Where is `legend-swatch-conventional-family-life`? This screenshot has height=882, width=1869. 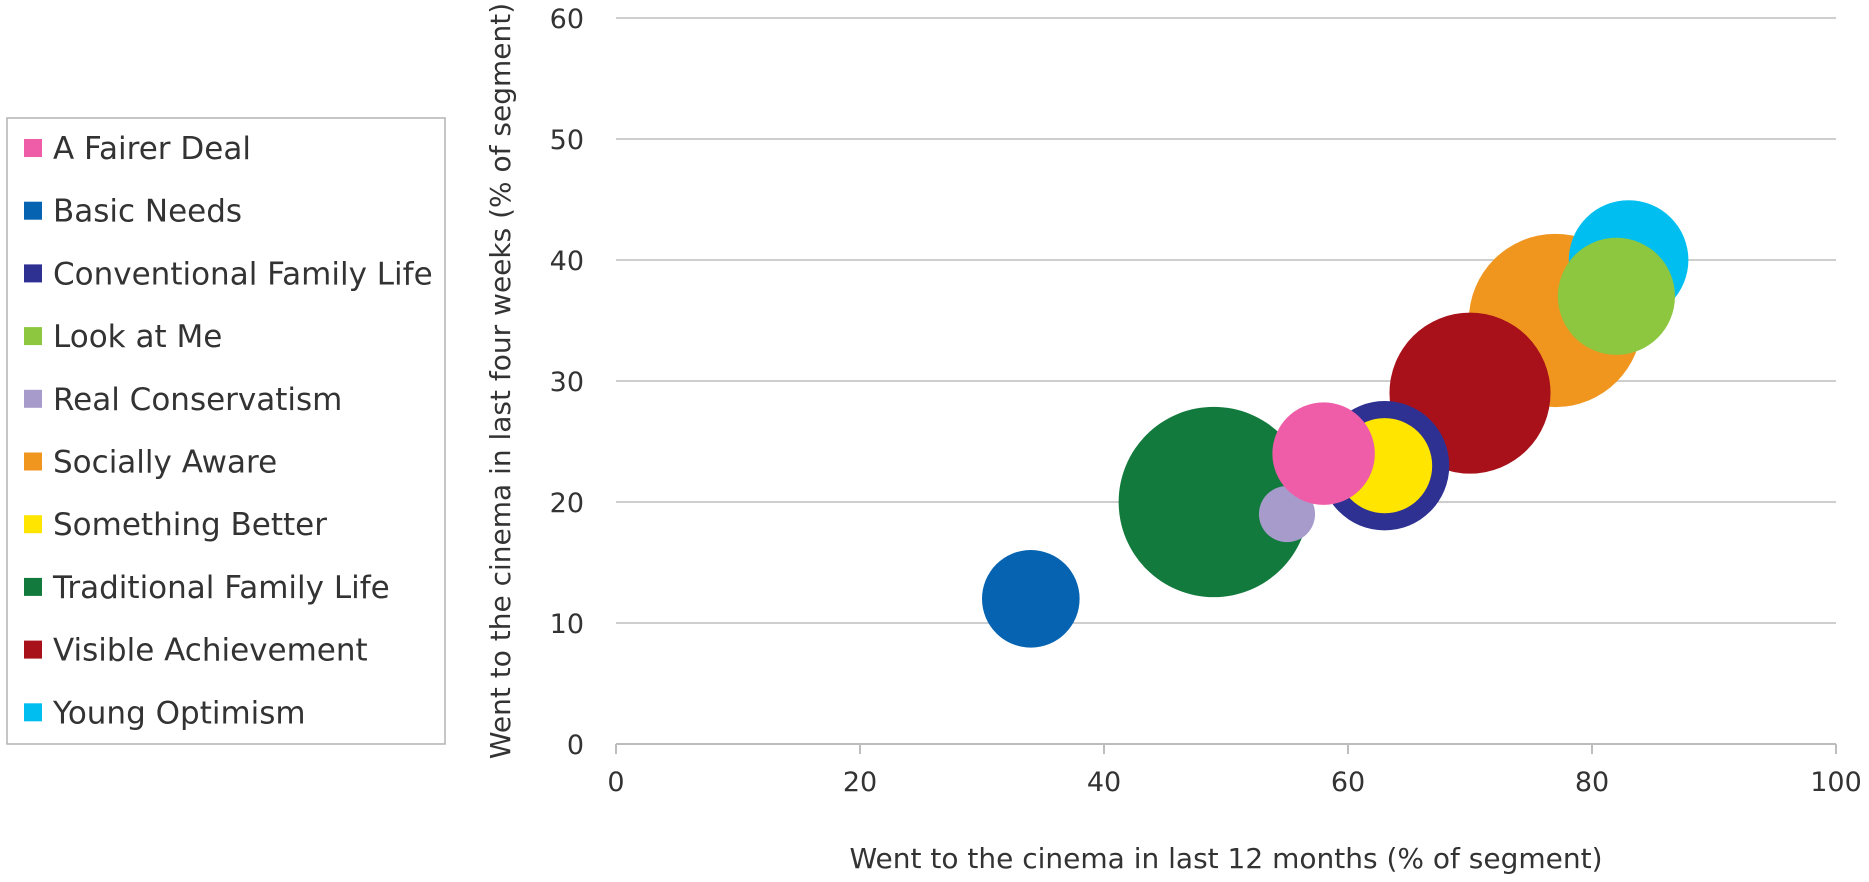
legend-swatch-conventional-family-life is located at coordinates (33, 273).